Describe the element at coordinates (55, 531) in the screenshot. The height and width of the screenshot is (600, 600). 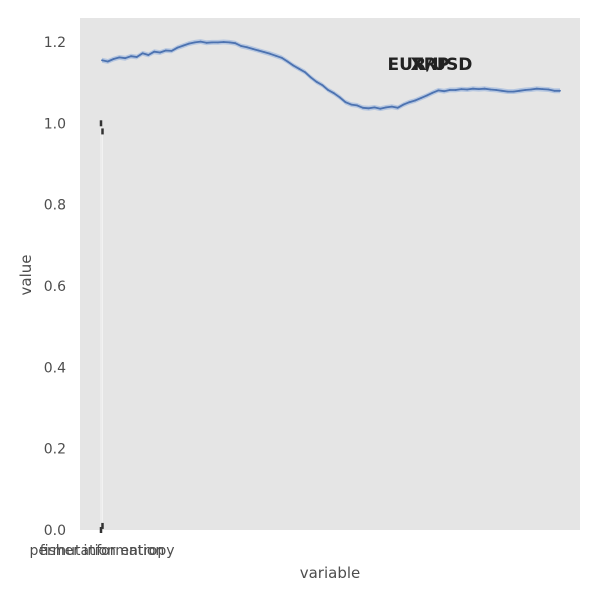
I see `y-tick-label: 0.0` at that location.